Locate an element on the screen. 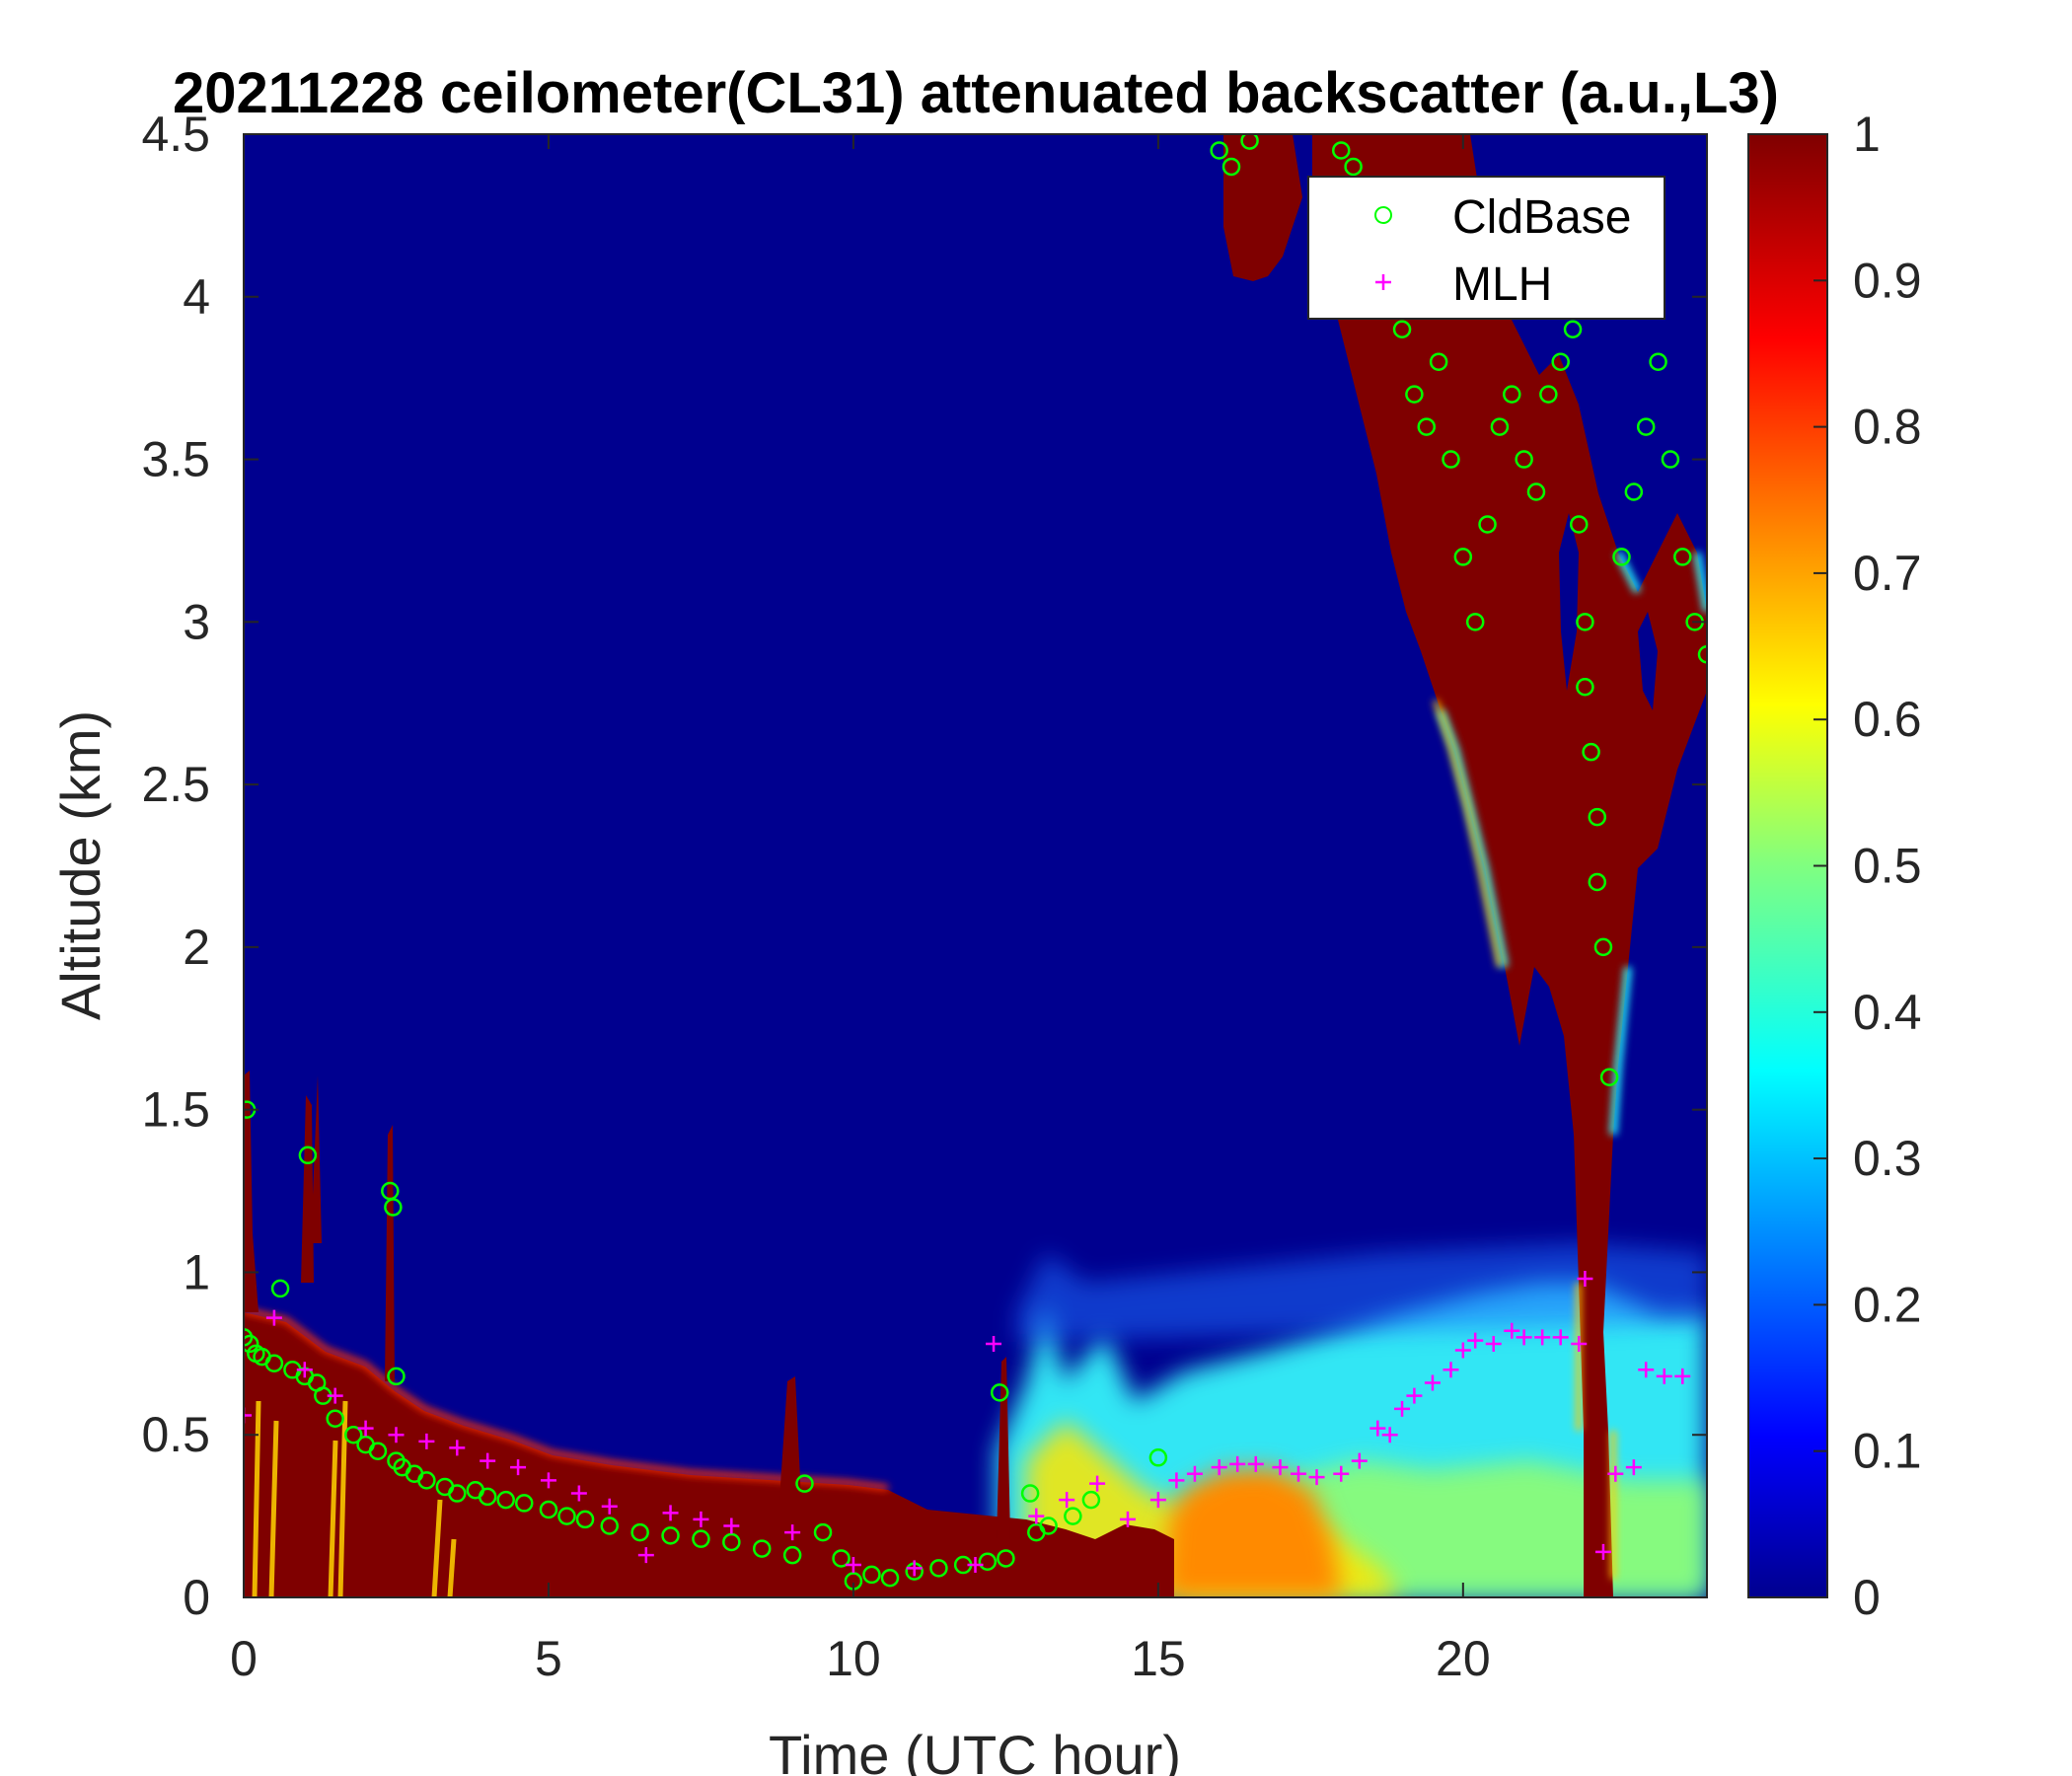 The height and width of the screenshot is (1776, 2072). x-axis-label: Time (UTC hour) is located at coordinates (975, 1750).